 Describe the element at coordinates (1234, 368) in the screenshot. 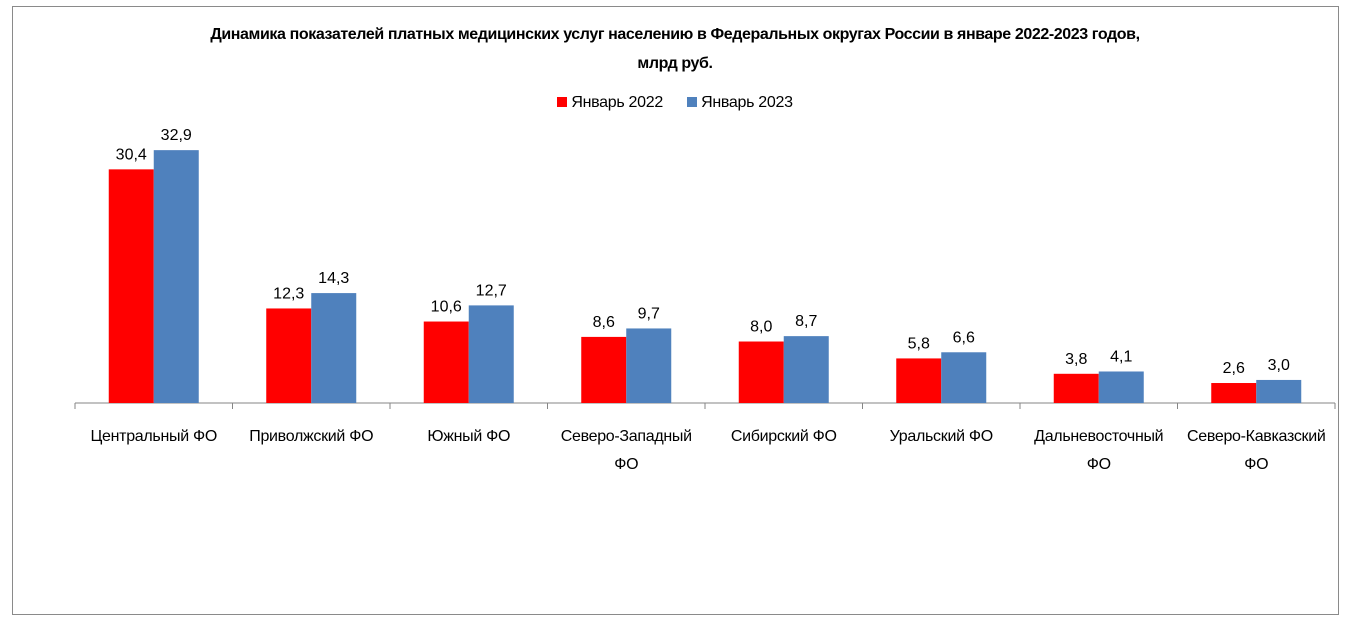

I see `data-label: 2,6` at that location.